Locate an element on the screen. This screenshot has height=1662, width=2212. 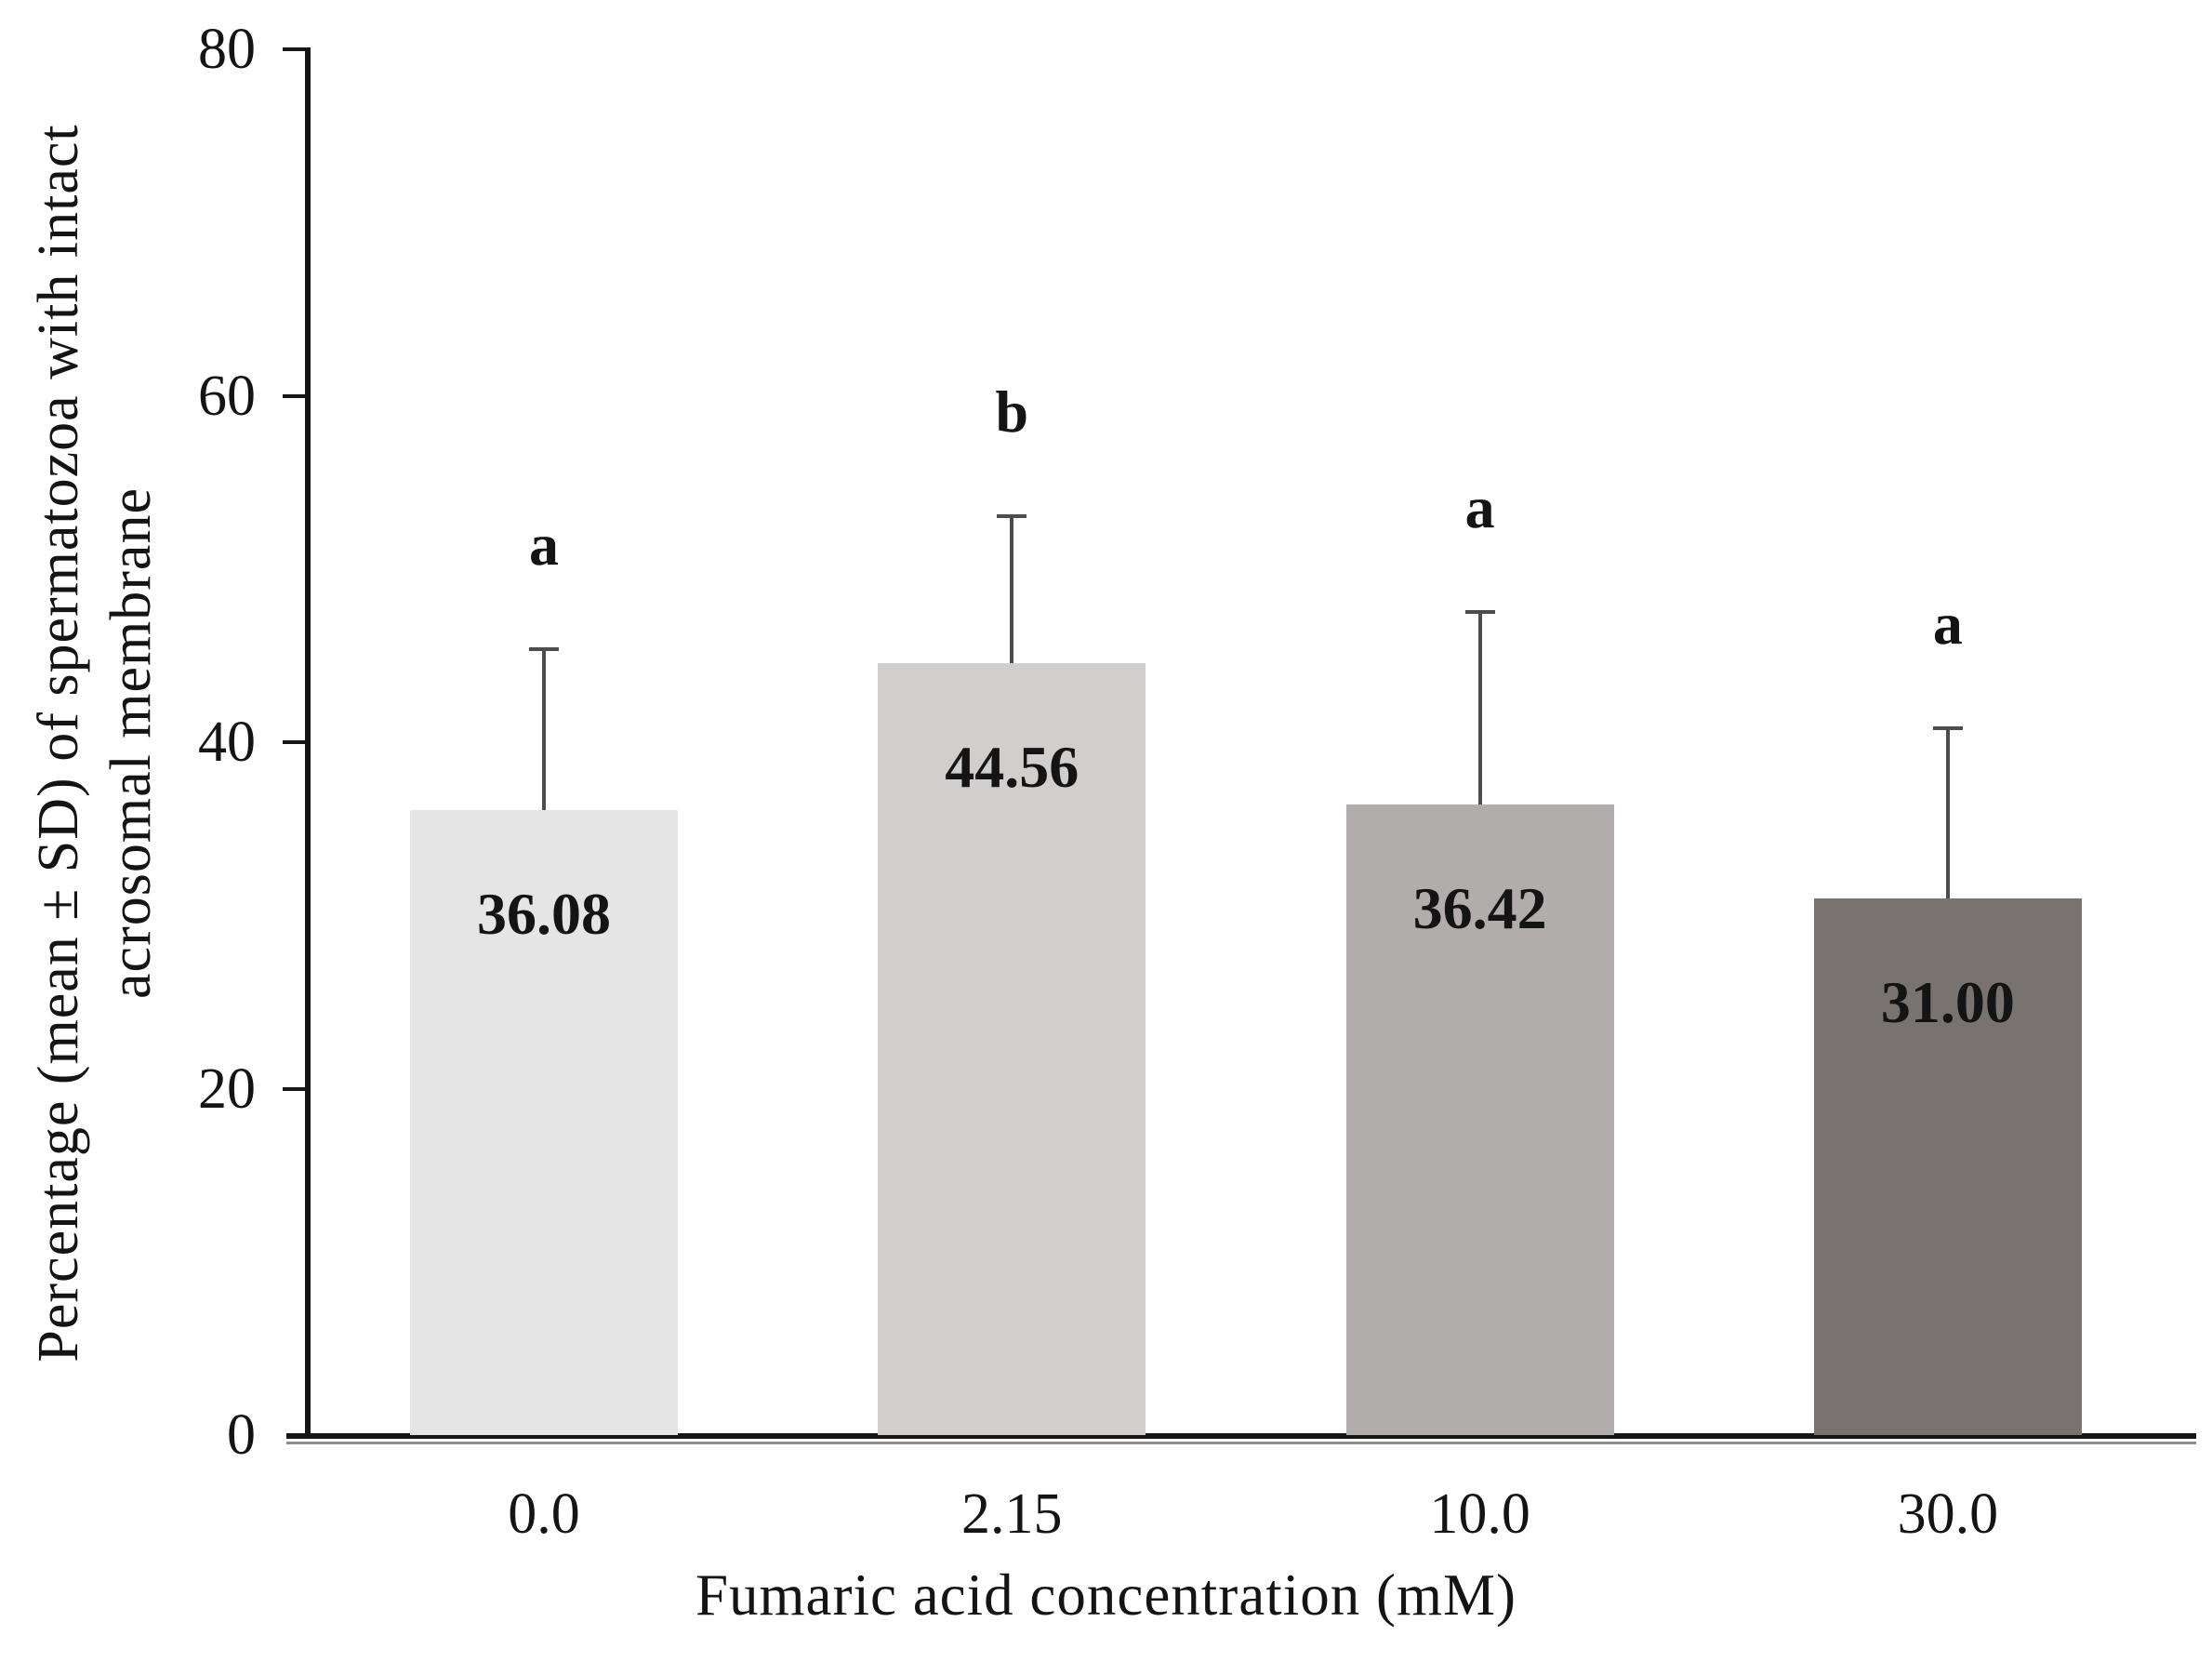
x-tick-label: 30.0 is located at coordinates (1948, 1514).